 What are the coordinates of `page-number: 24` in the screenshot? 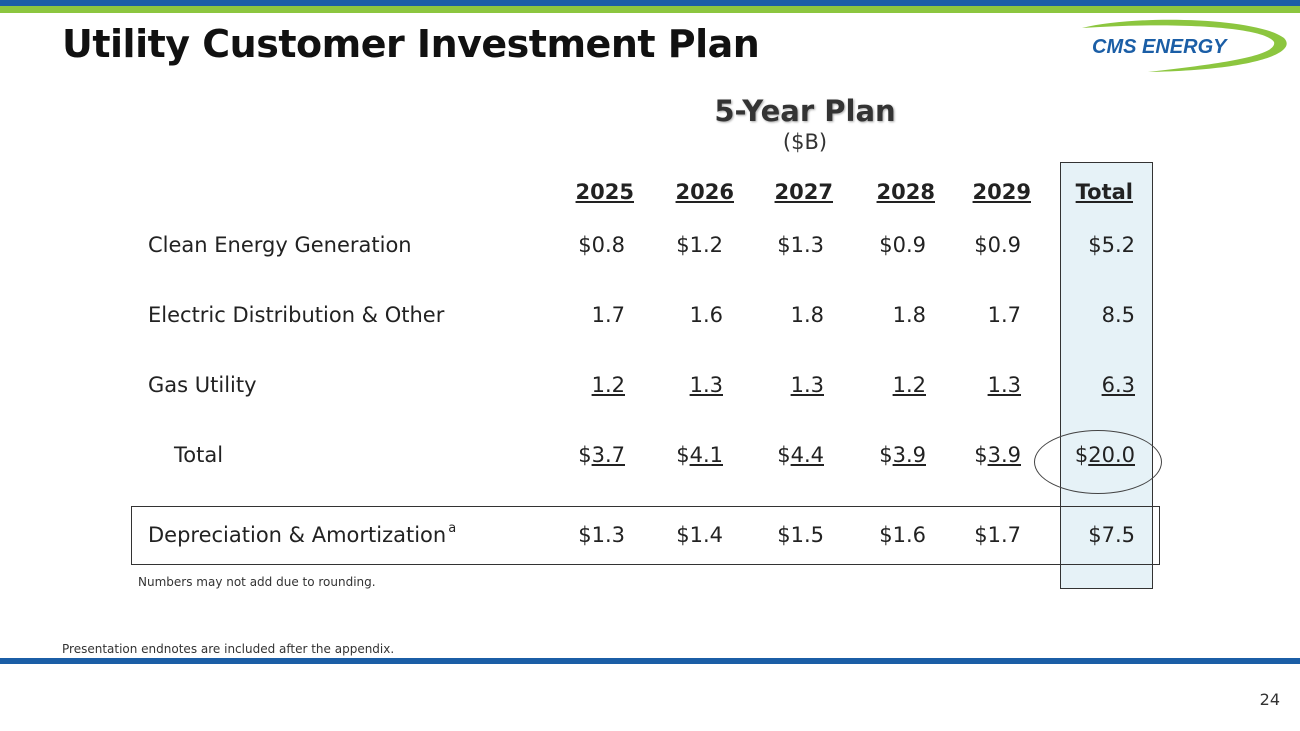 It's located at (1269, 699).